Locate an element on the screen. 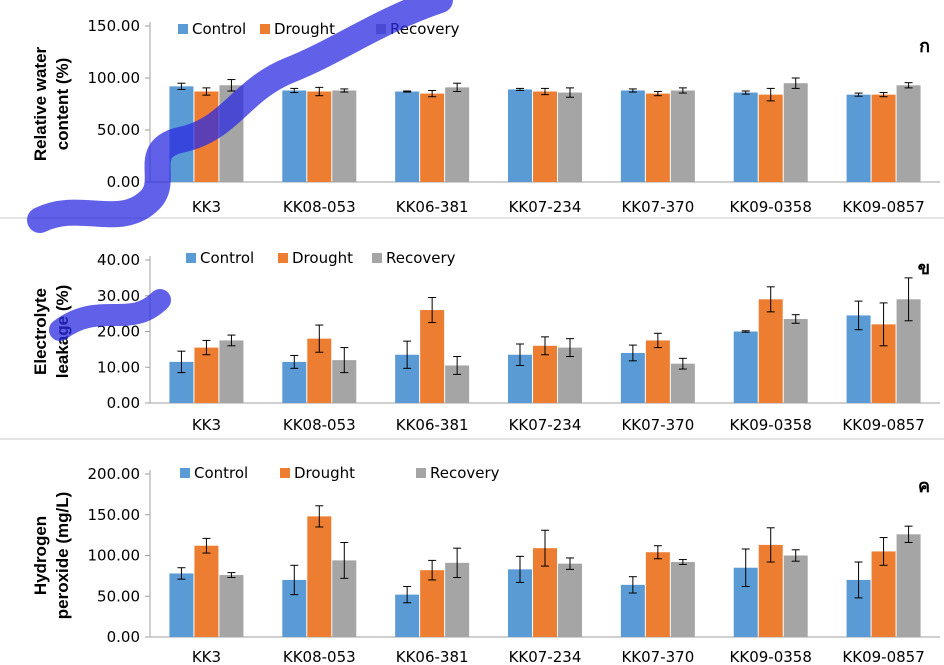 Image resolution: width=944 pixels, height=665 pixels. y-axis-label: peroxide (mg/L) is located at coordinates (62, 556).